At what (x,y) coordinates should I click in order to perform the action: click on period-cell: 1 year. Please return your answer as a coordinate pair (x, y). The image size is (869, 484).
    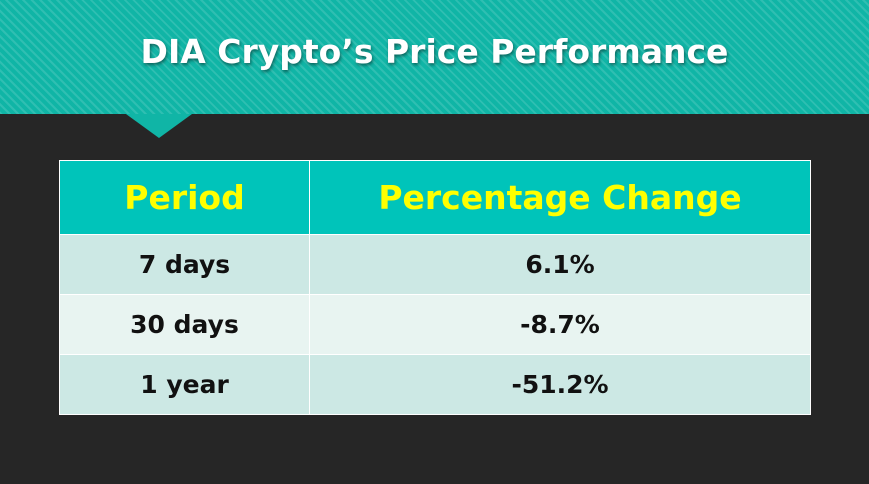
    Looking at the image, I should click on (184, 384).